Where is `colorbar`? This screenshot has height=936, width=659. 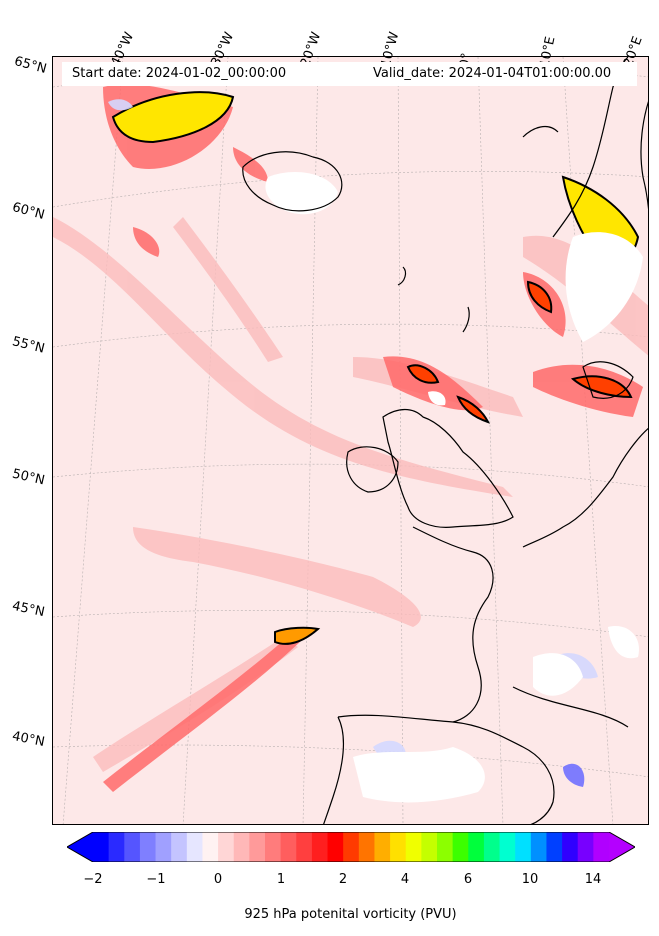 colorbar is located at coordinates (351, 847).